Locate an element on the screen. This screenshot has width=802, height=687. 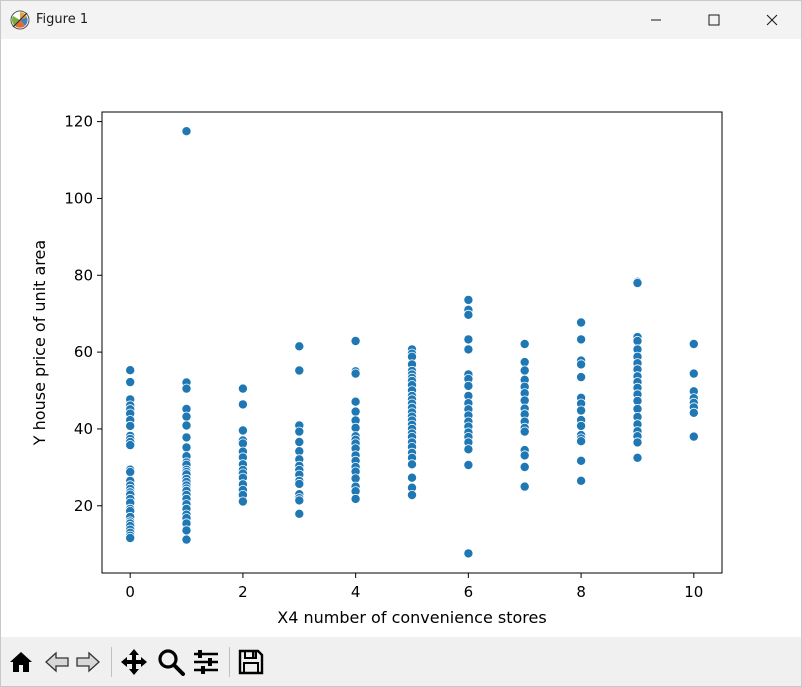
configure-button is located at coordinates (206, 662).